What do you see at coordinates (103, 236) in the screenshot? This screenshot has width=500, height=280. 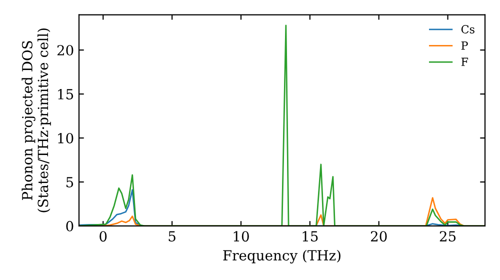 I see `x-tick-label: 0` at bounding box center [103, 236].